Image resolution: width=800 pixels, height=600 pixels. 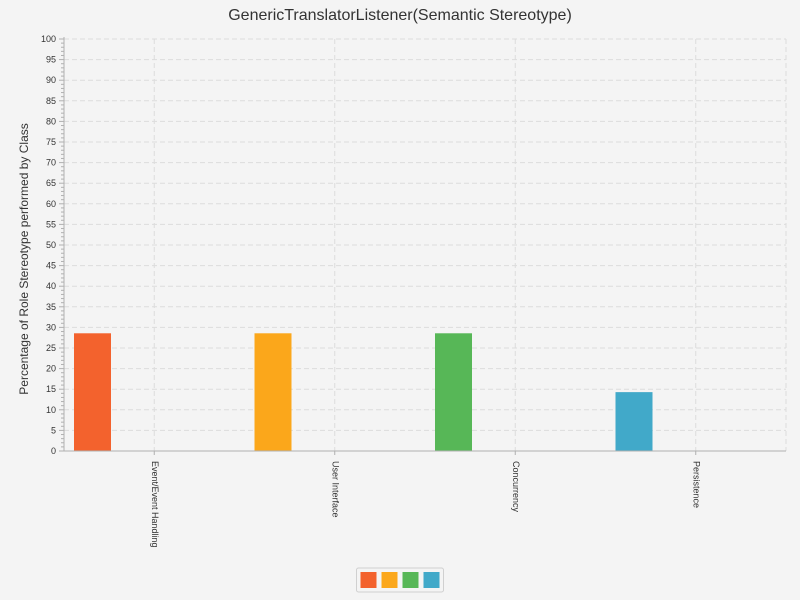 What do you see at coordinates (51, 80) in the screenshot?
I see `y-tick-label: 90` at bounding box center [51, 80].